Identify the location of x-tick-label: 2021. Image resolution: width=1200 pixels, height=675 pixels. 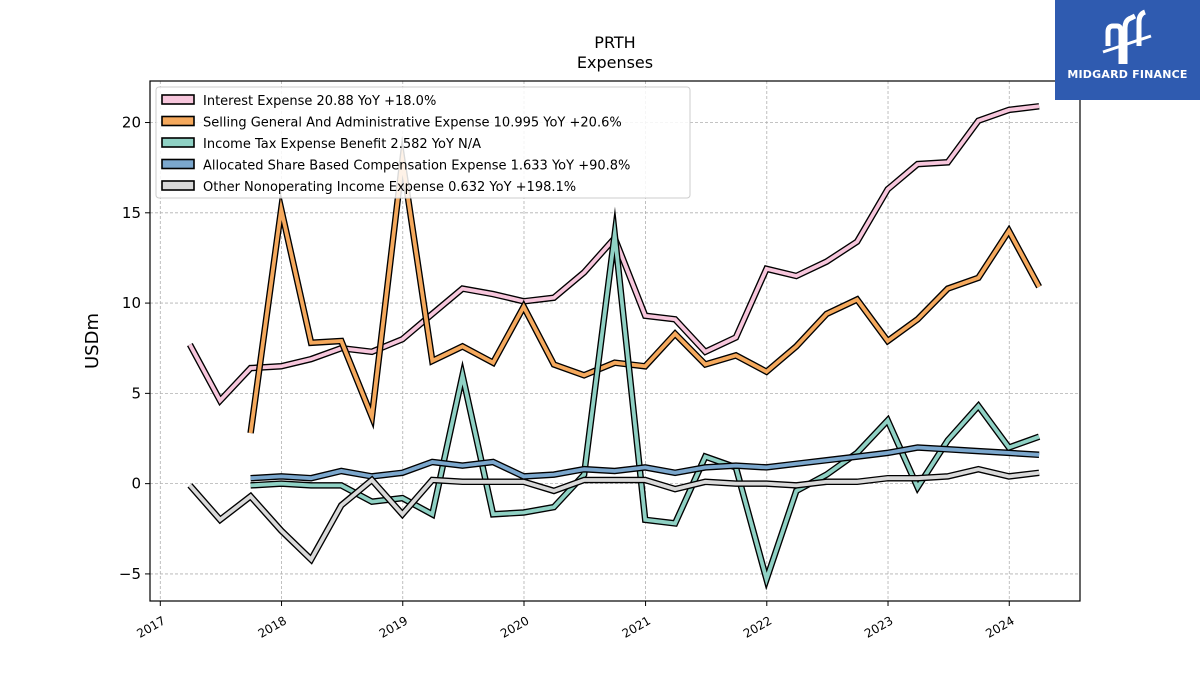
(636, 626).